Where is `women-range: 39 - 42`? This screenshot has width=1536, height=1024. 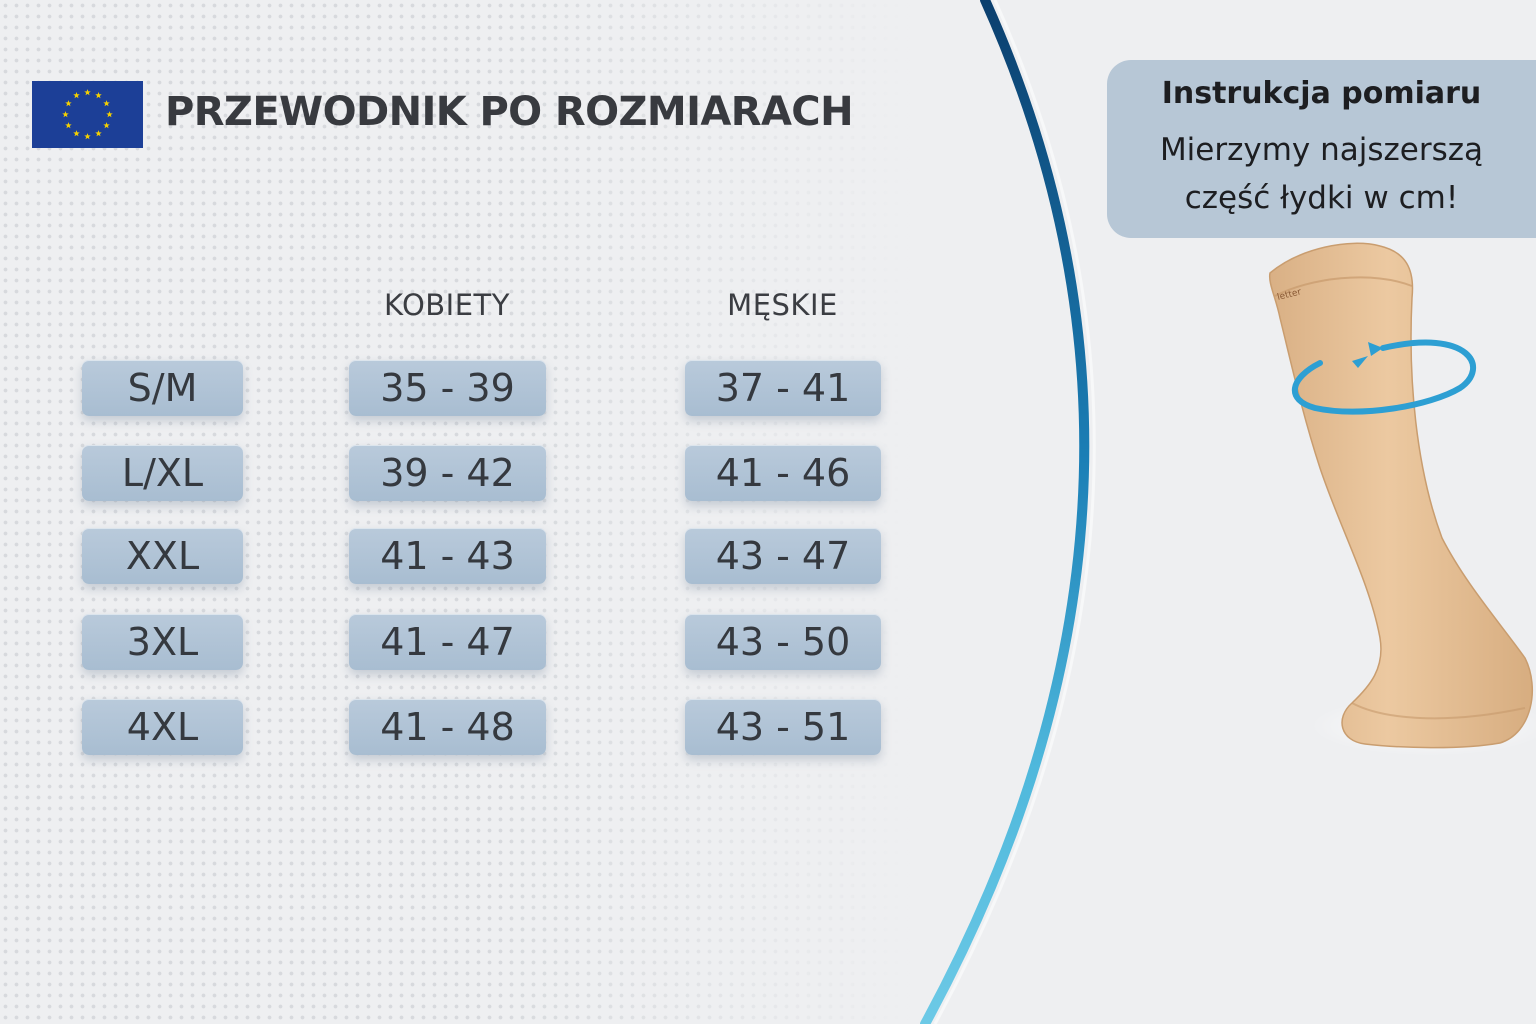 women-range: 39 - 42 is located at coordinates (447, 473).